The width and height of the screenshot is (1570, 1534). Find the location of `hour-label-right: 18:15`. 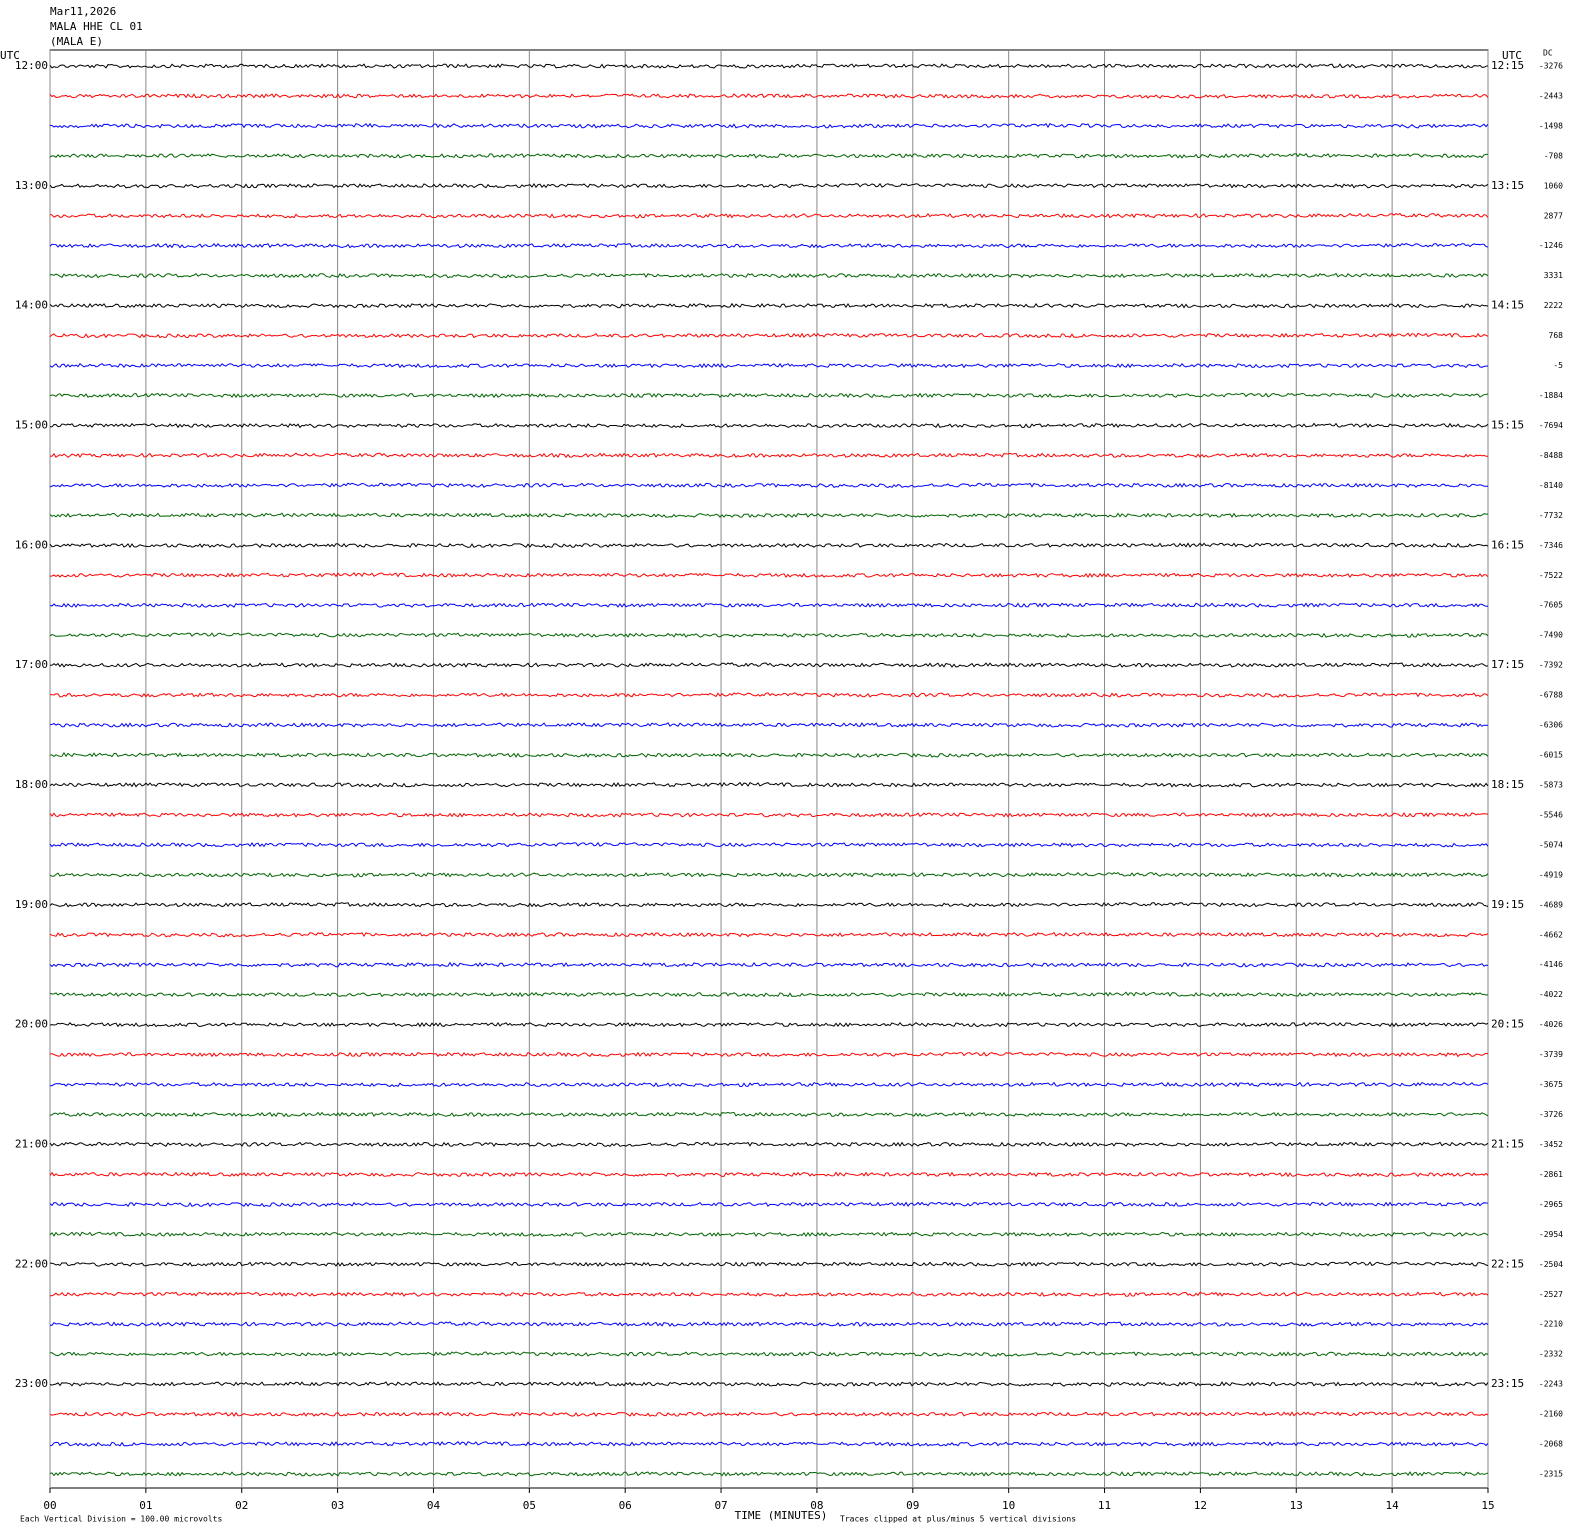

hour-label-right: 18:15 is located at coordinates (1507, 784).